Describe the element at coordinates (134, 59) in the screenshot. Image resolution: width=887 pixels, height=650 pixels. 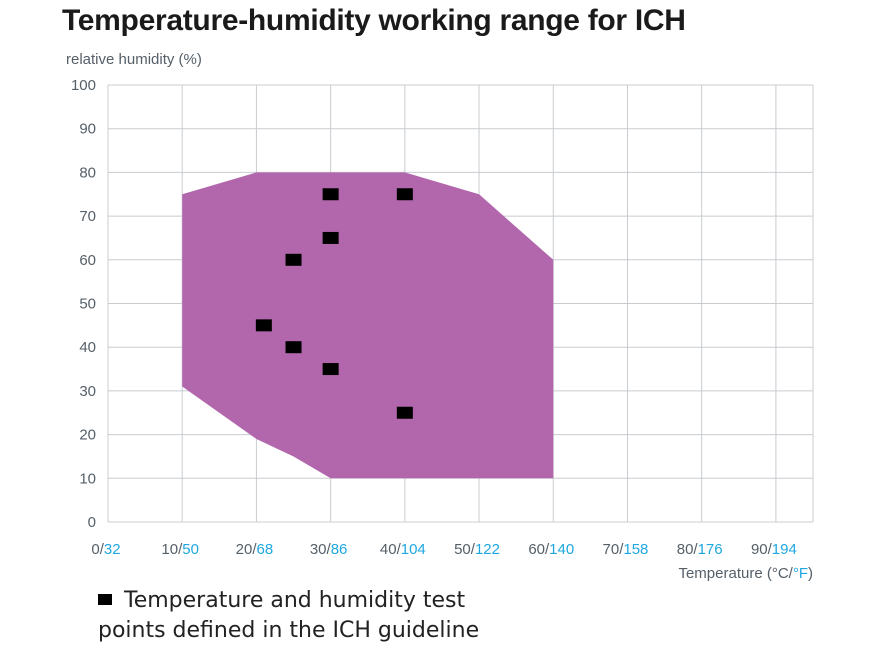
I see `y-axis-label: relative humidity (%)` at that location.